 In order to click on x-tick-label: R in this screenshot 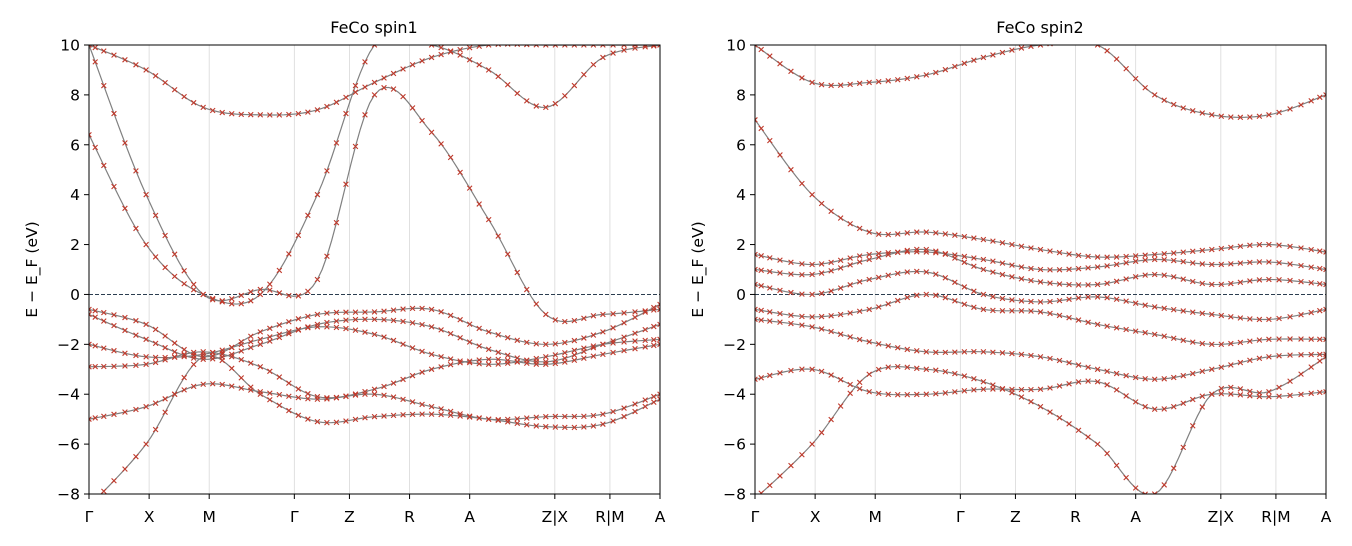, I will do `click(1075, 517)`.